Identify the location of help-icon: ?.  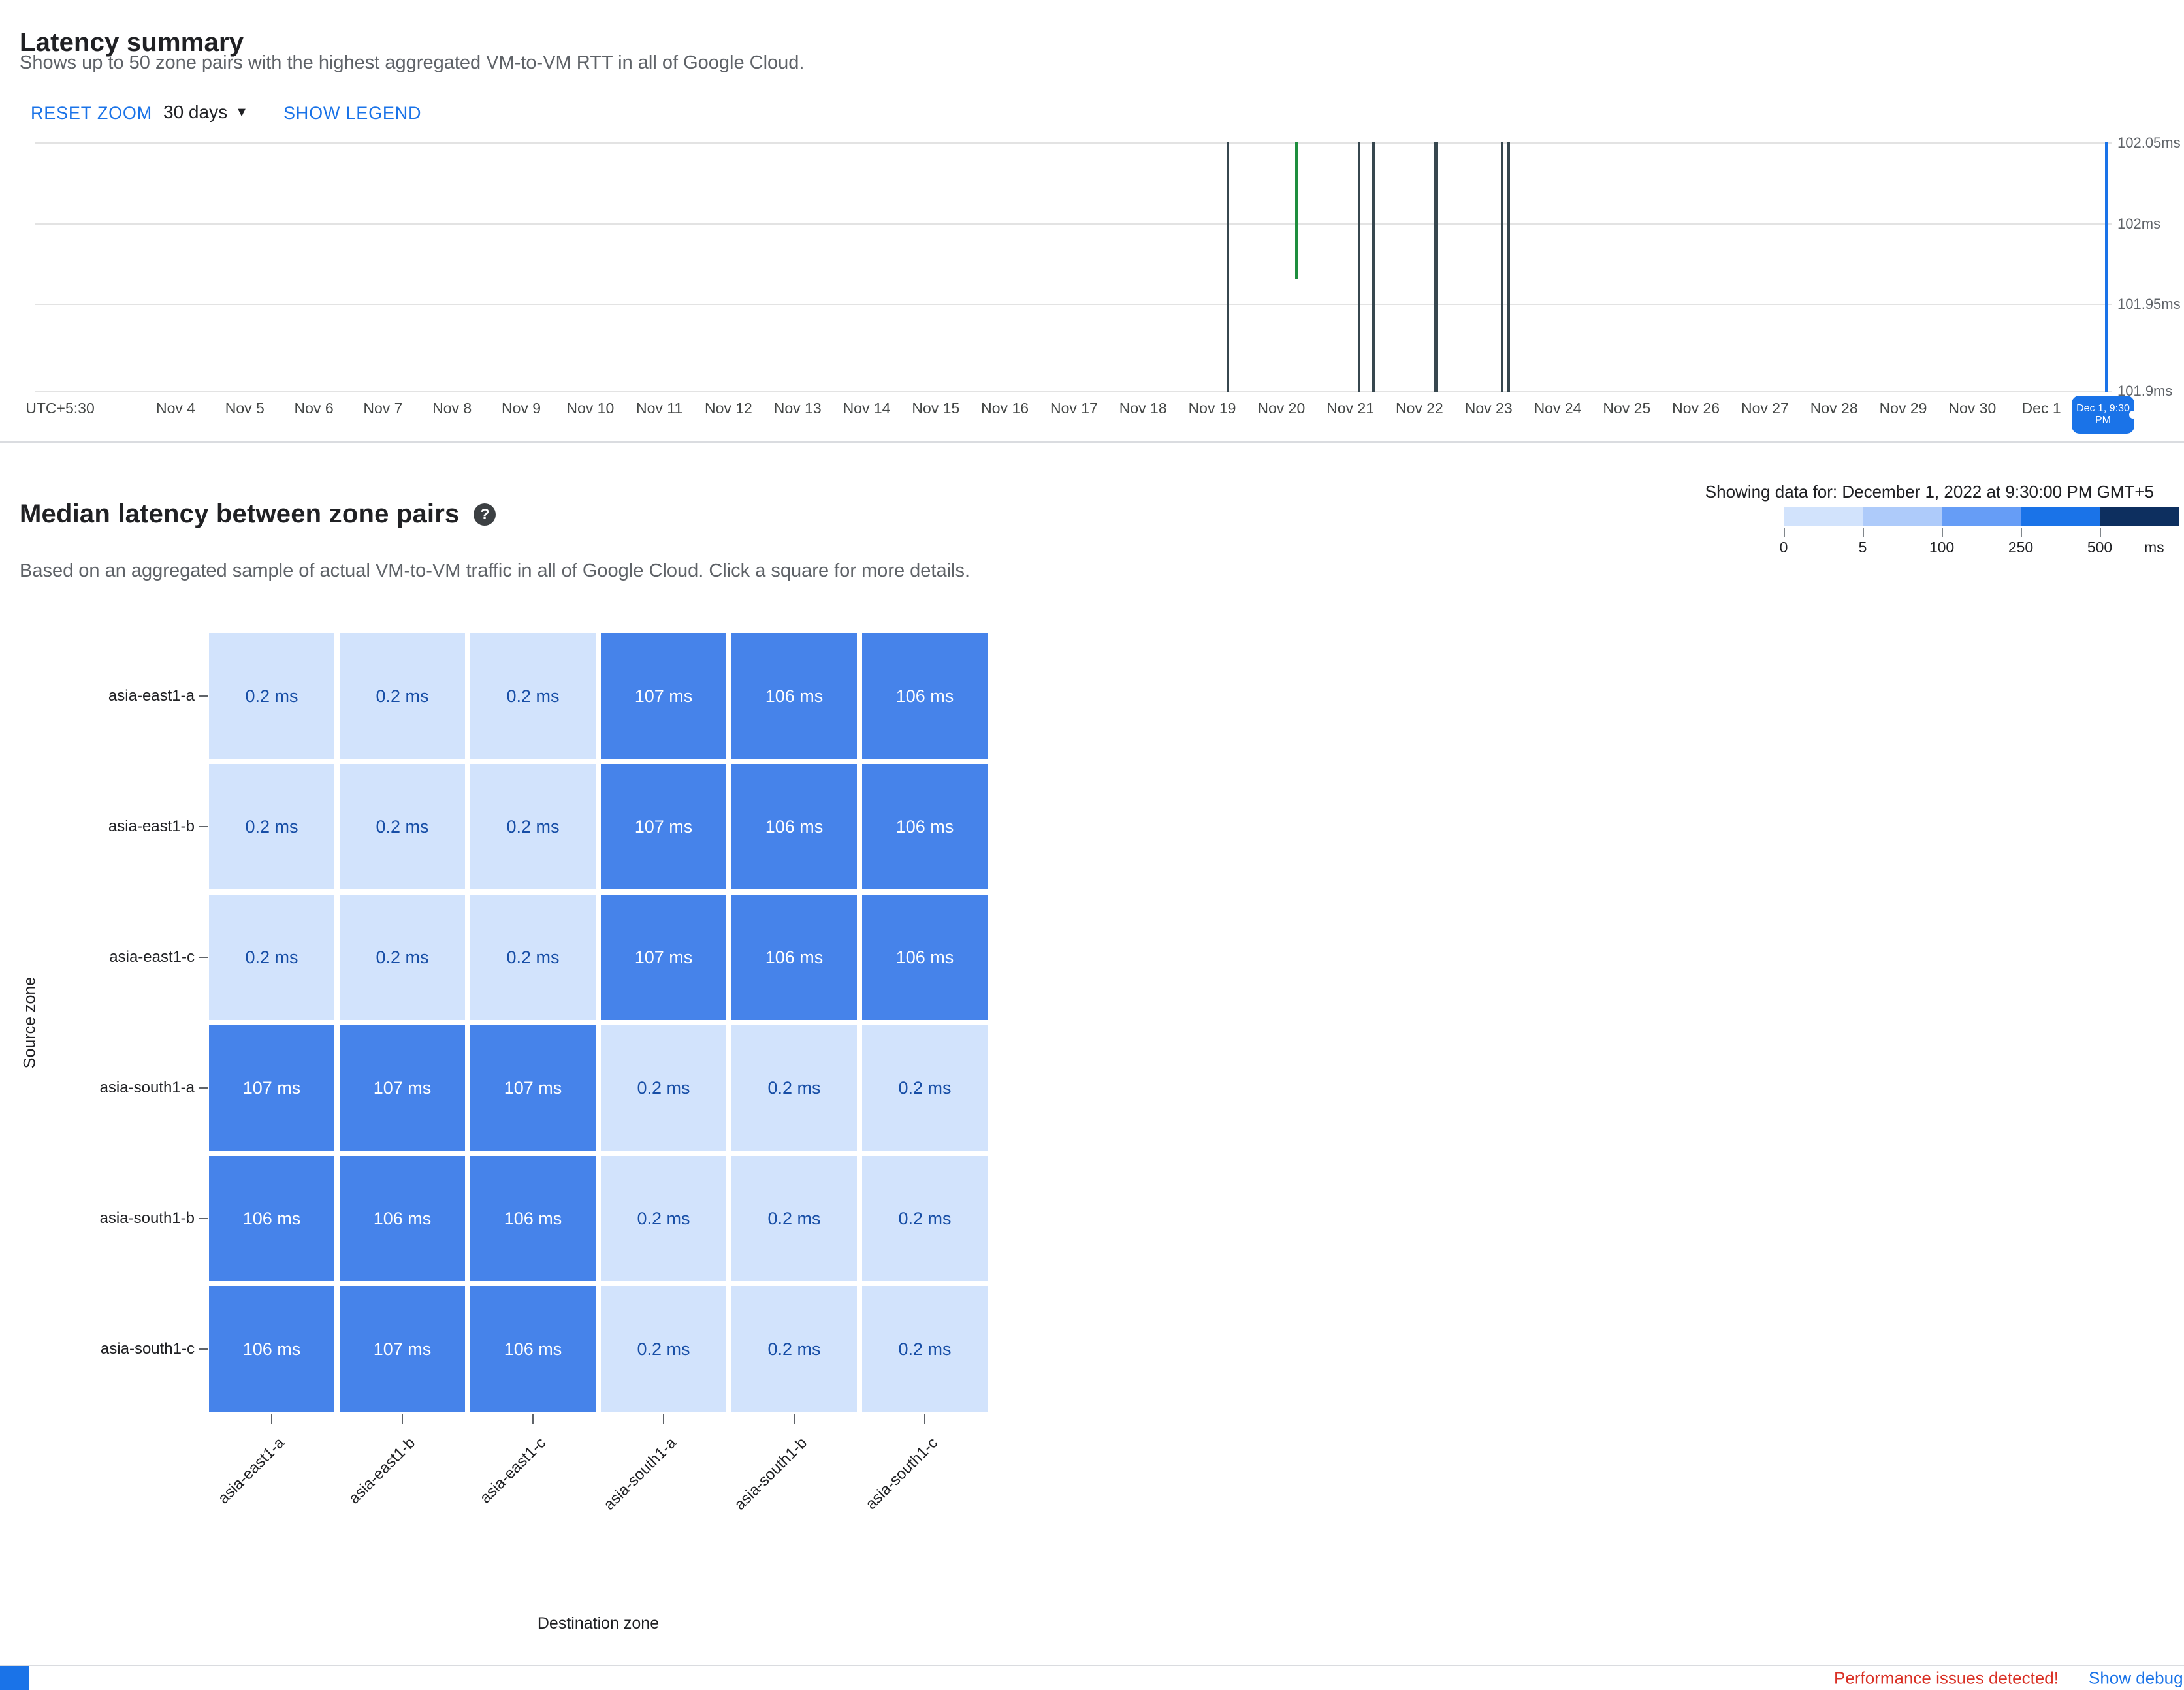
(485, 514).